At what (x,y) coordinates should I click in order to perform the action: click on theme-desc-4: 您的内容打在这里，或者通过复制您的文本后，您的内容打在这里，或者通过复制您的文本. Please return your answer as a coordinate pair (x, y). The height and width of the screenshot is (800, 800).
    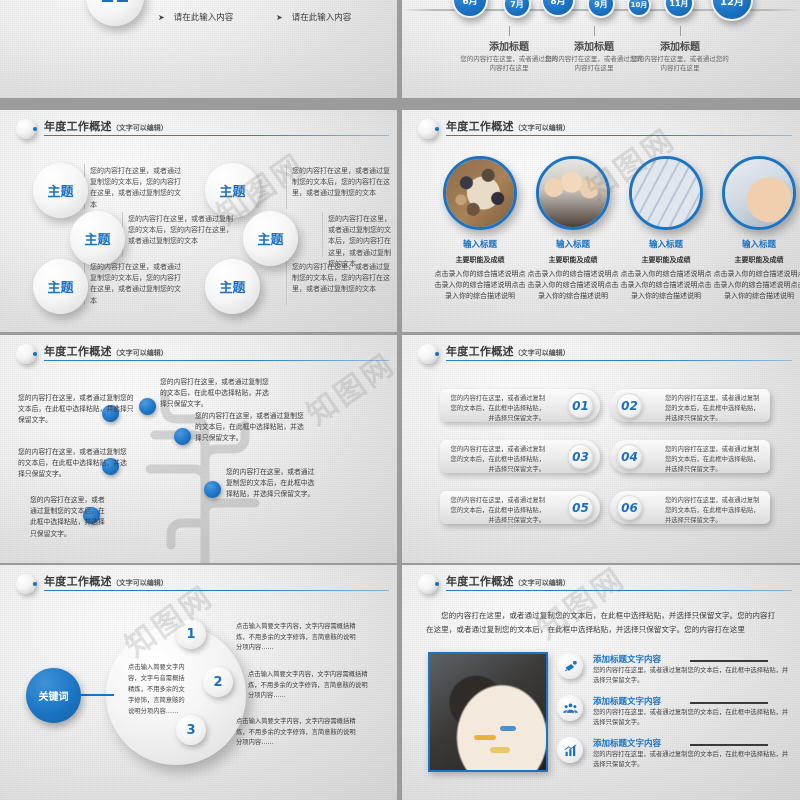
    Looking at the image, I should click on (359, 241).